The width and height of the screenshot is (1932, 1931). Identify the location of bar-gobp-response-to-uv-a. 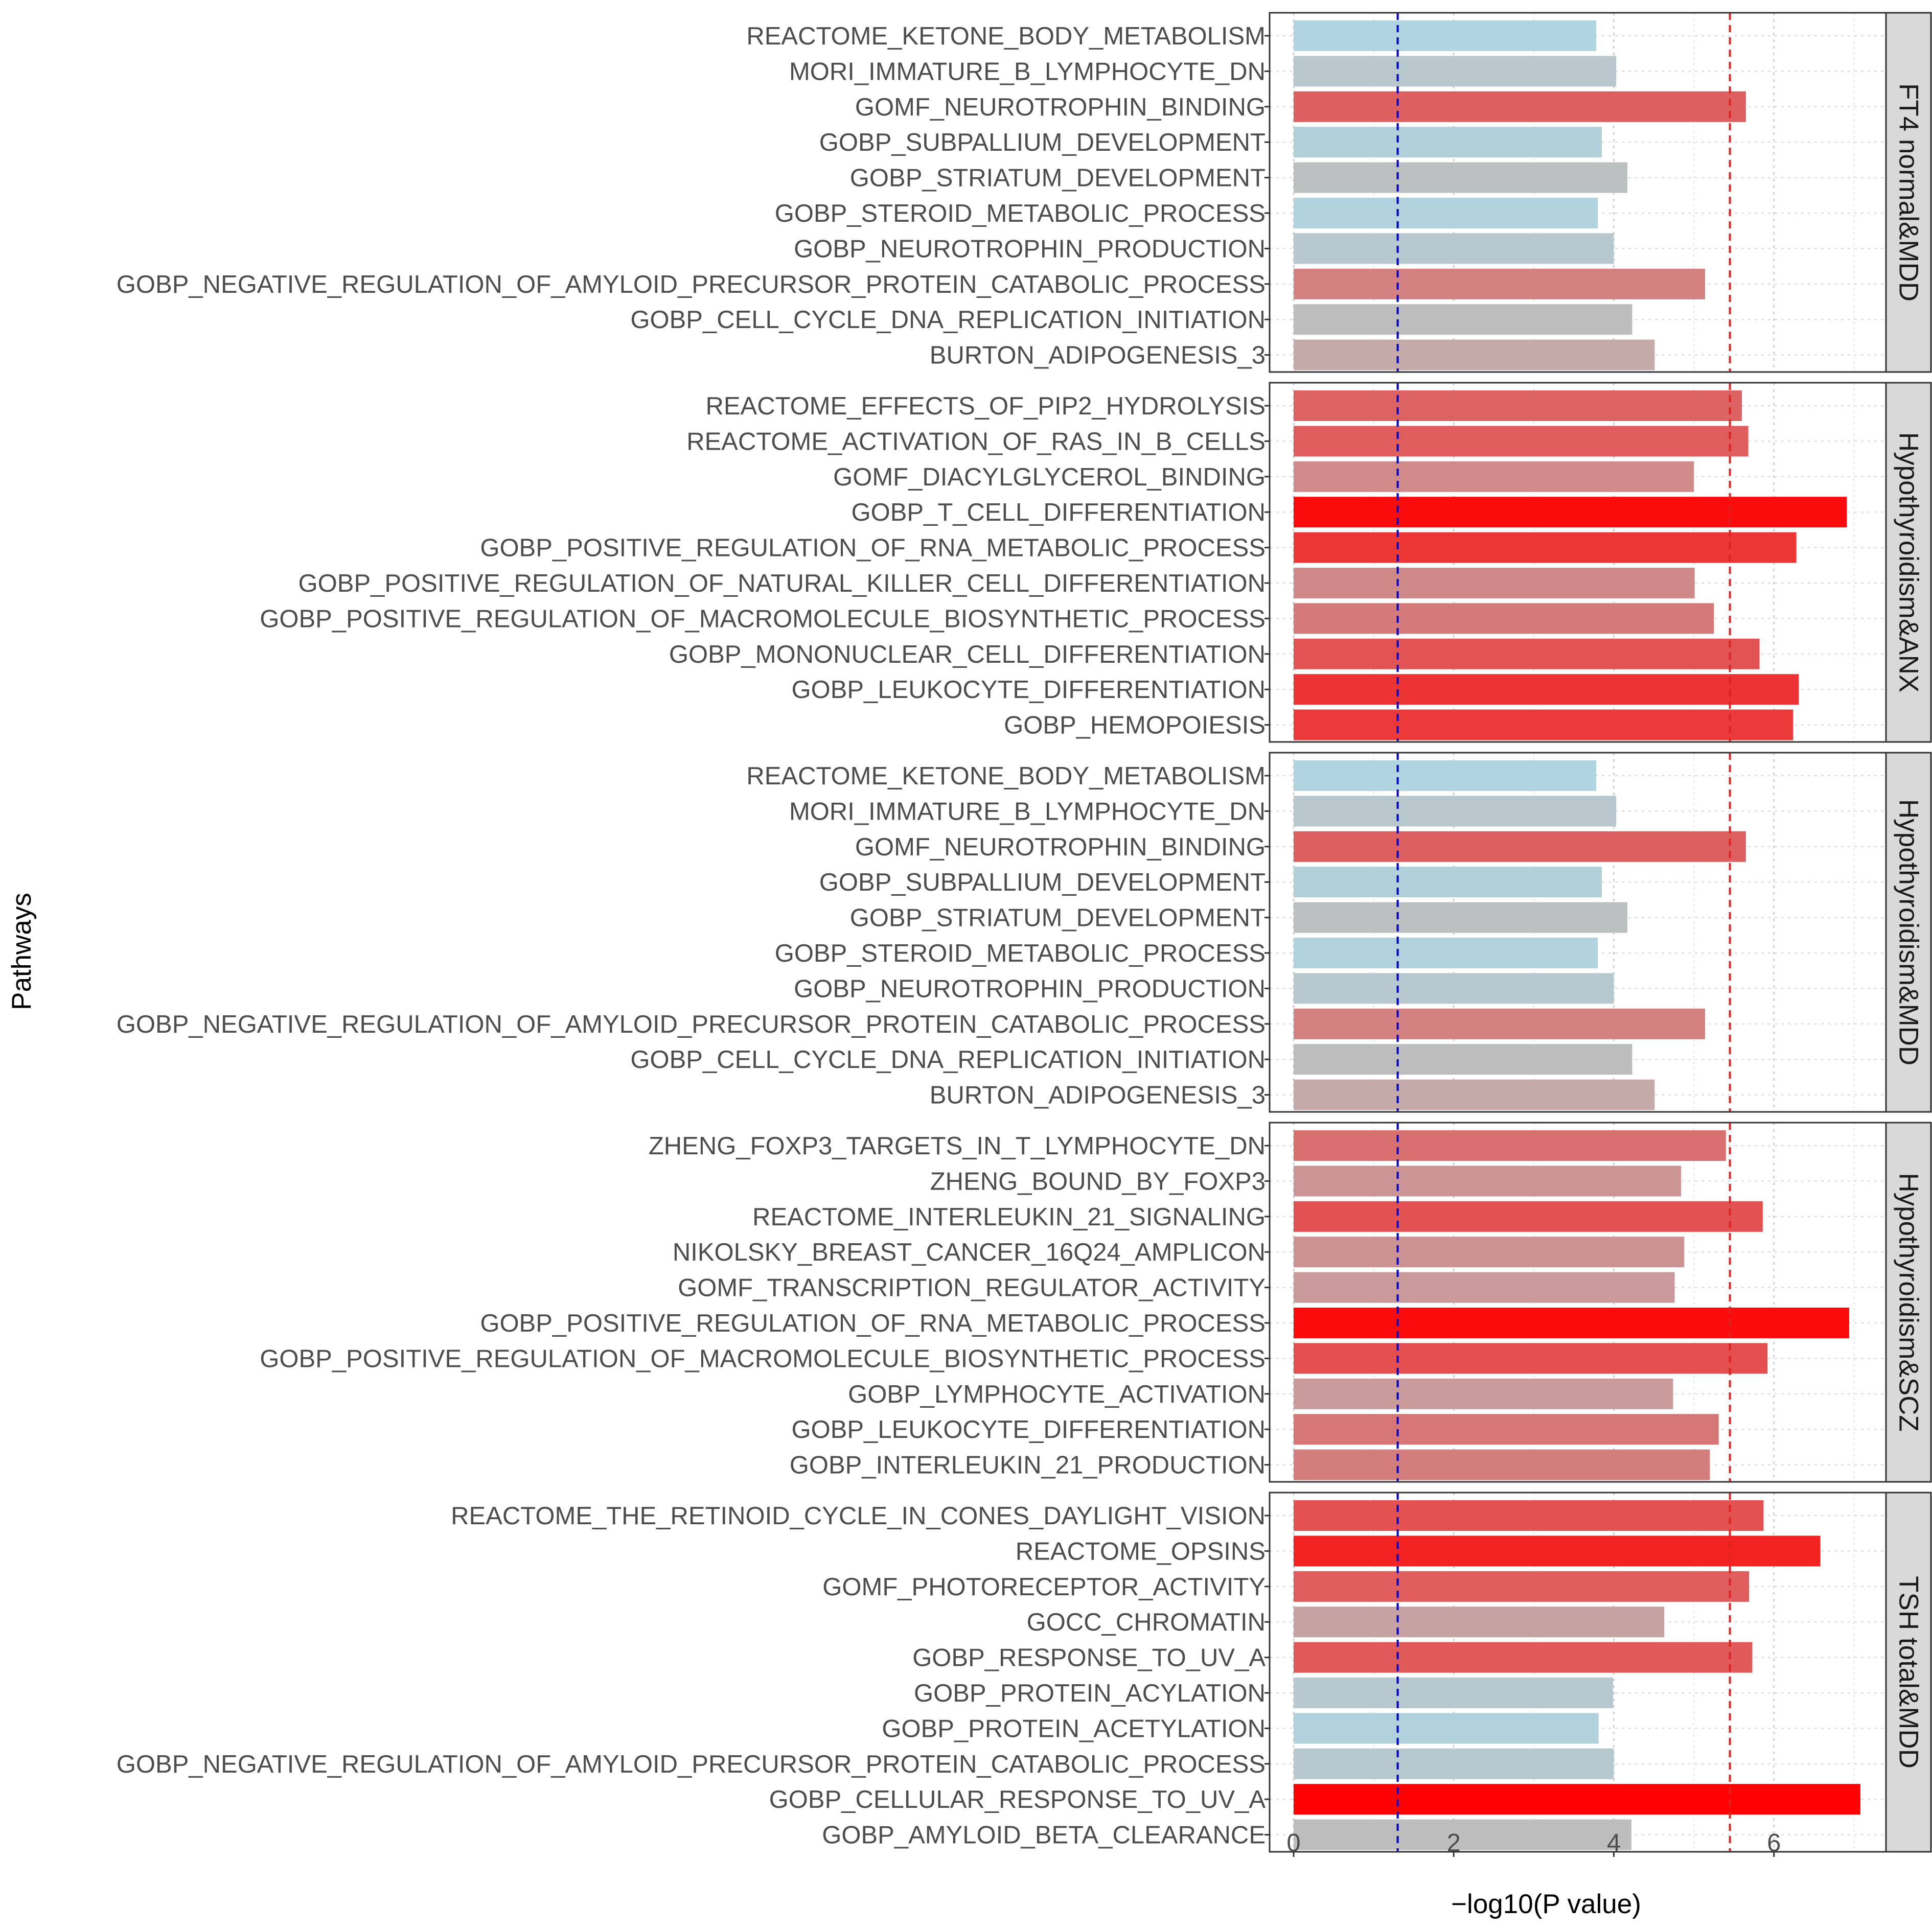
(1523, 1658).